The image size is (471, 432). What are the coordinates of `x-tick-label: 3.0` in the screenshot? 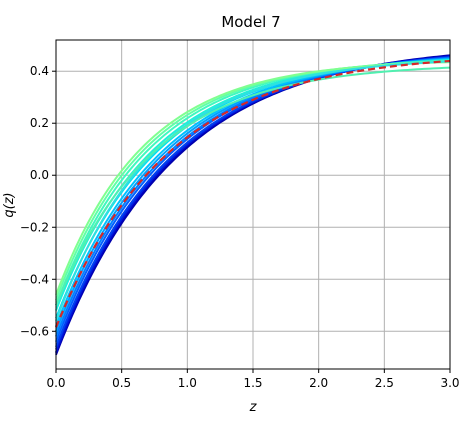 It's located at (449, 383).